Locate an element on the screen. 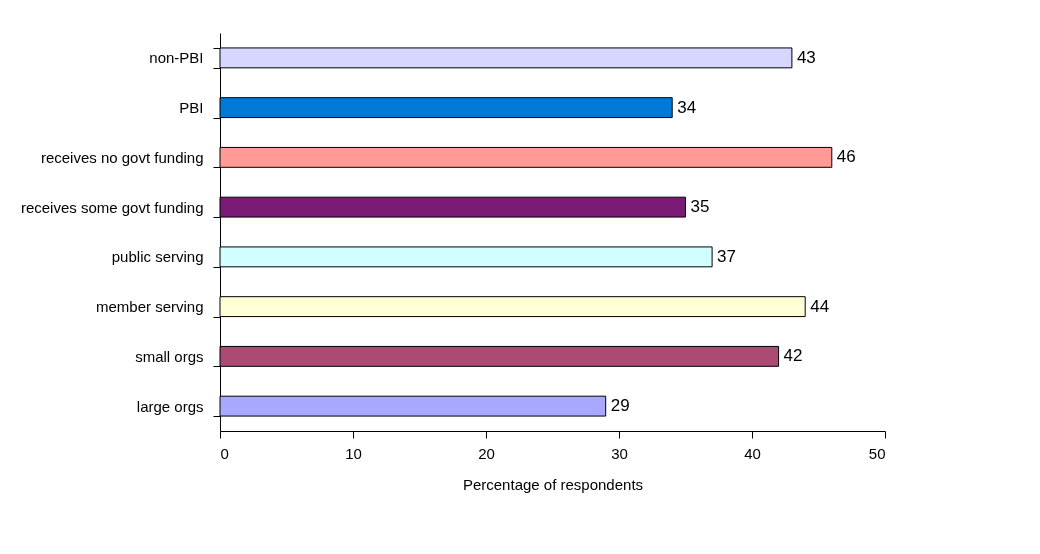  data-label: 46 is located at coordinates (846, 157).